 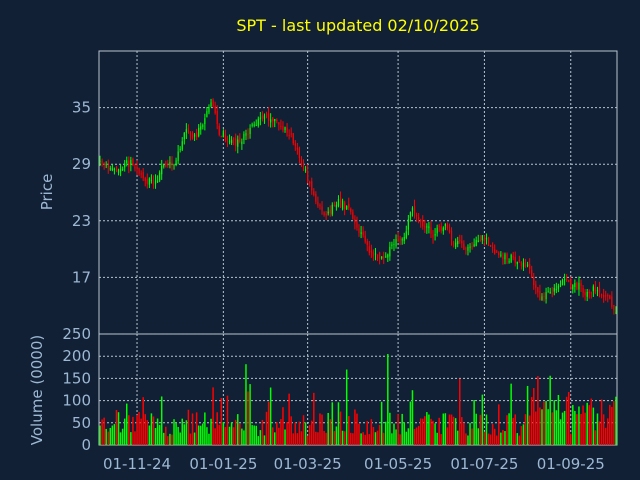 What do you see at coordinates (37, 390) in the screenshot?
I see `volume-axis-label: Volume (0000)` at bounding box center [37, 390].